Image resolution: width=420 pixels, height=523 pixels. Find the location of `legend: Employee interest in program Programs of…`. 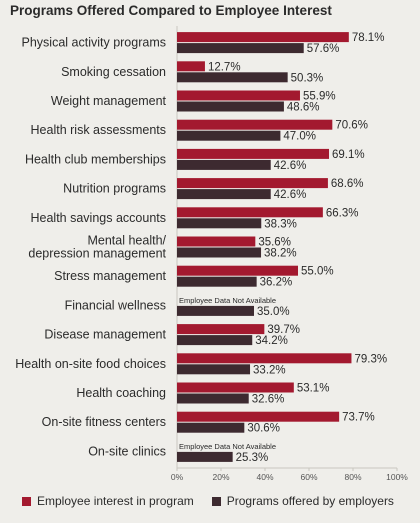

legend: Employee interest in program Programs of… is located at coordinates (208, 501).